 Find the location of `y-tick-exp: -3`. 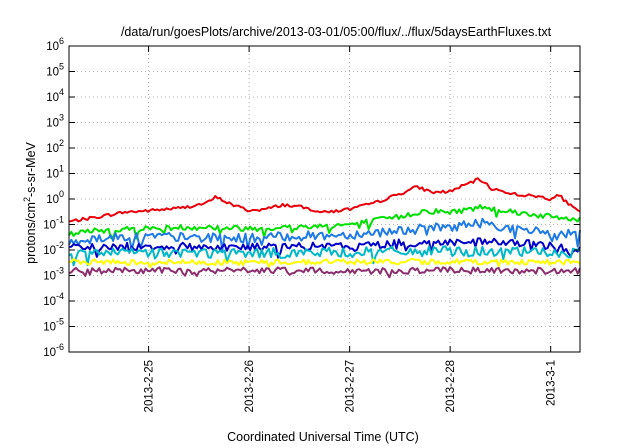

y-tick-exp: -3 is located at coordinates (60, 271).